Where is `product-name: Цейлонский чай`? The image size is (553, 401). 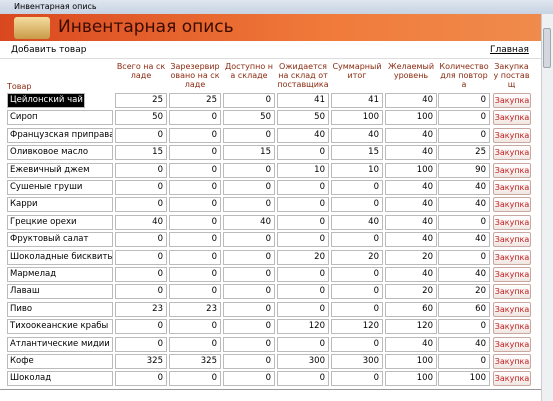
product-name: Цейлонский чай is located at coordinates (46, 100).